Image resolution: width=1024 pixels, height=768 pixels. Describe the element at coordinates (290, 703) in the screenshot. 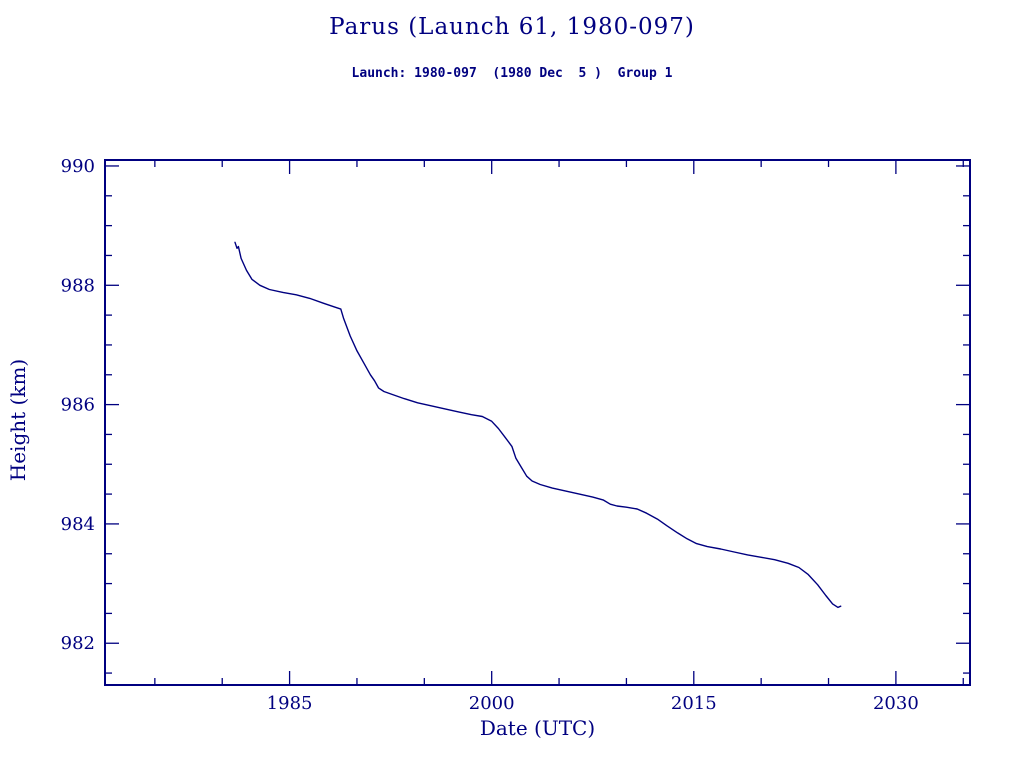

I see `x-tick-label: 1985` at that location.